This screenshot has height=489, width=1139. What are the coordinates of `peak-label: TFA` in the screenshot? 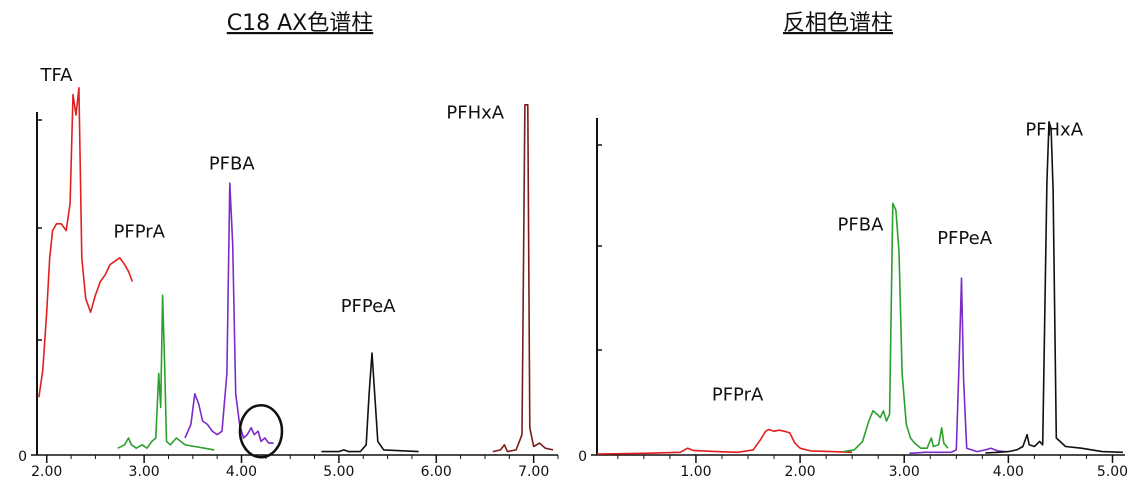 It's located at (56, 75).